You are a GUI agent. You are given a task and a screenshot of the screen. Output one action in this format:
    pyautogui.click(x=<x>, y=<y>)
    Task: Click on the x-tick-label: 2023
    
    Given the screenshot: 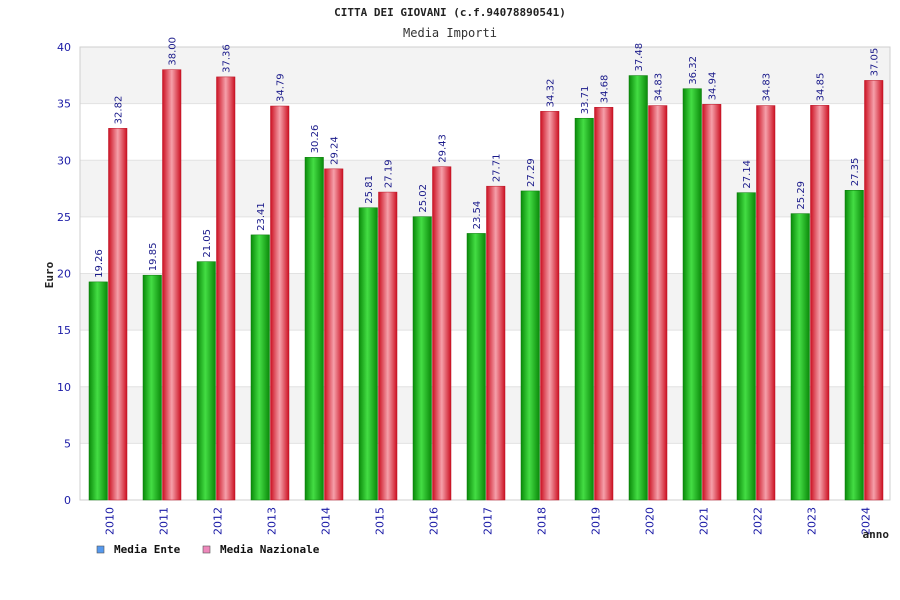 What is the action you would take?
    pyautogui.click(x=812, y=521)
    